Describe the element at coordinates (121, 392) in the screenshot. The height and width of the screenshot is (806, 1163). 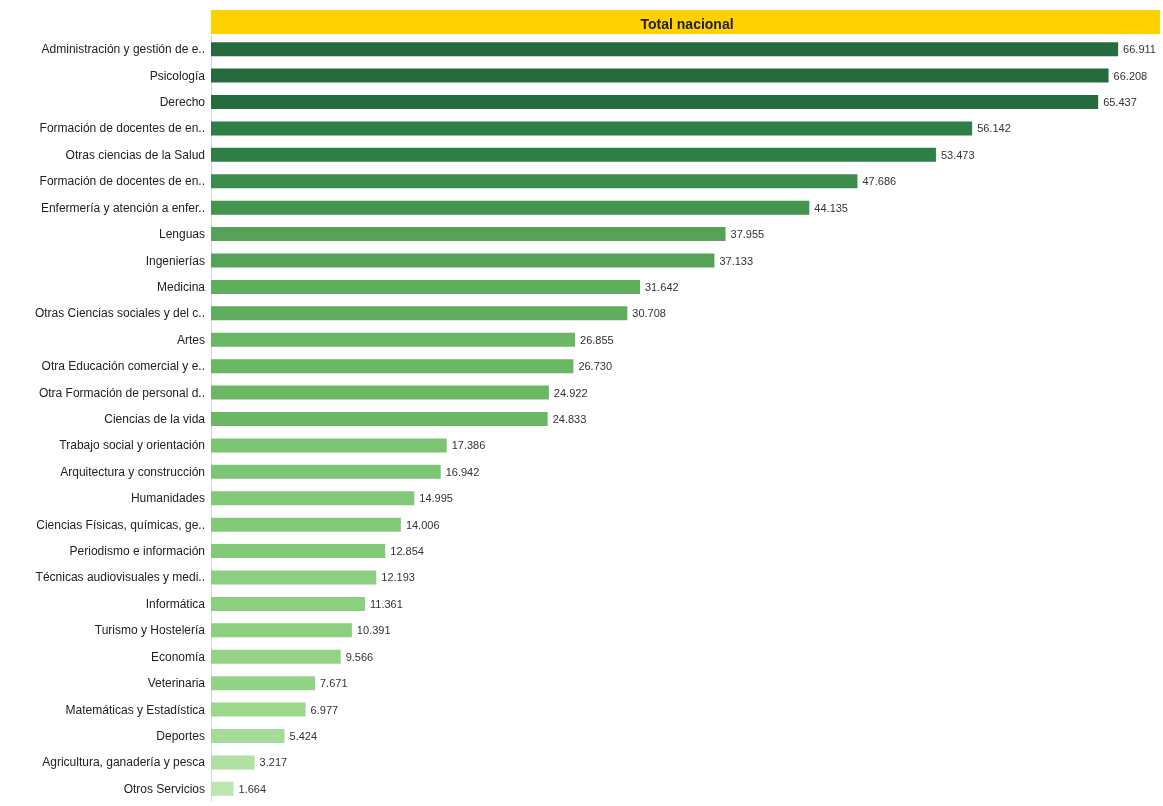
I see `y-tick-label: Otra Formación de personal d..` at that location.